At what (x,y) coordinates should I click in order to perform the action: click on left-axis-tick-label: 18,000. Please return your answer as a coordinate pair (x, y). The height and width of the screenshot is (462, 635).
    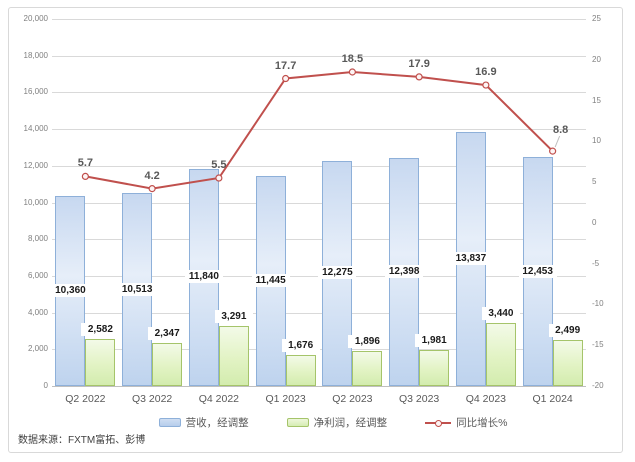
    Looking at the image, I should click on (35, 55).